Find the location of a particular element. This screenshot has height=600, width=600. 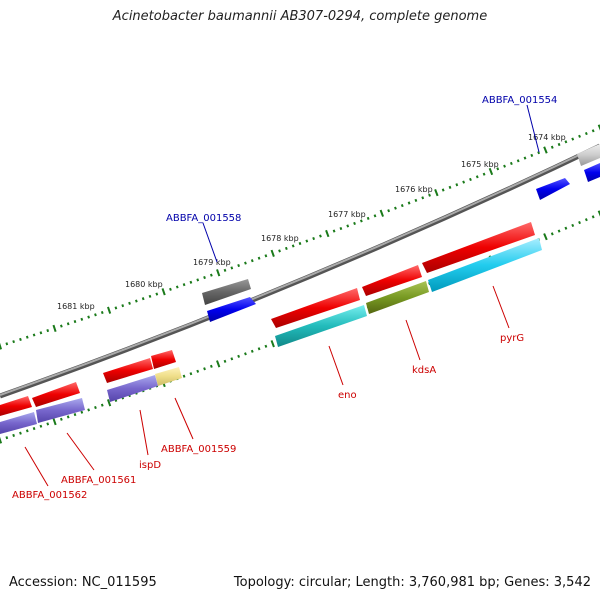

gene-label: ABBFA_001554 is located at coordinates (519, 100).